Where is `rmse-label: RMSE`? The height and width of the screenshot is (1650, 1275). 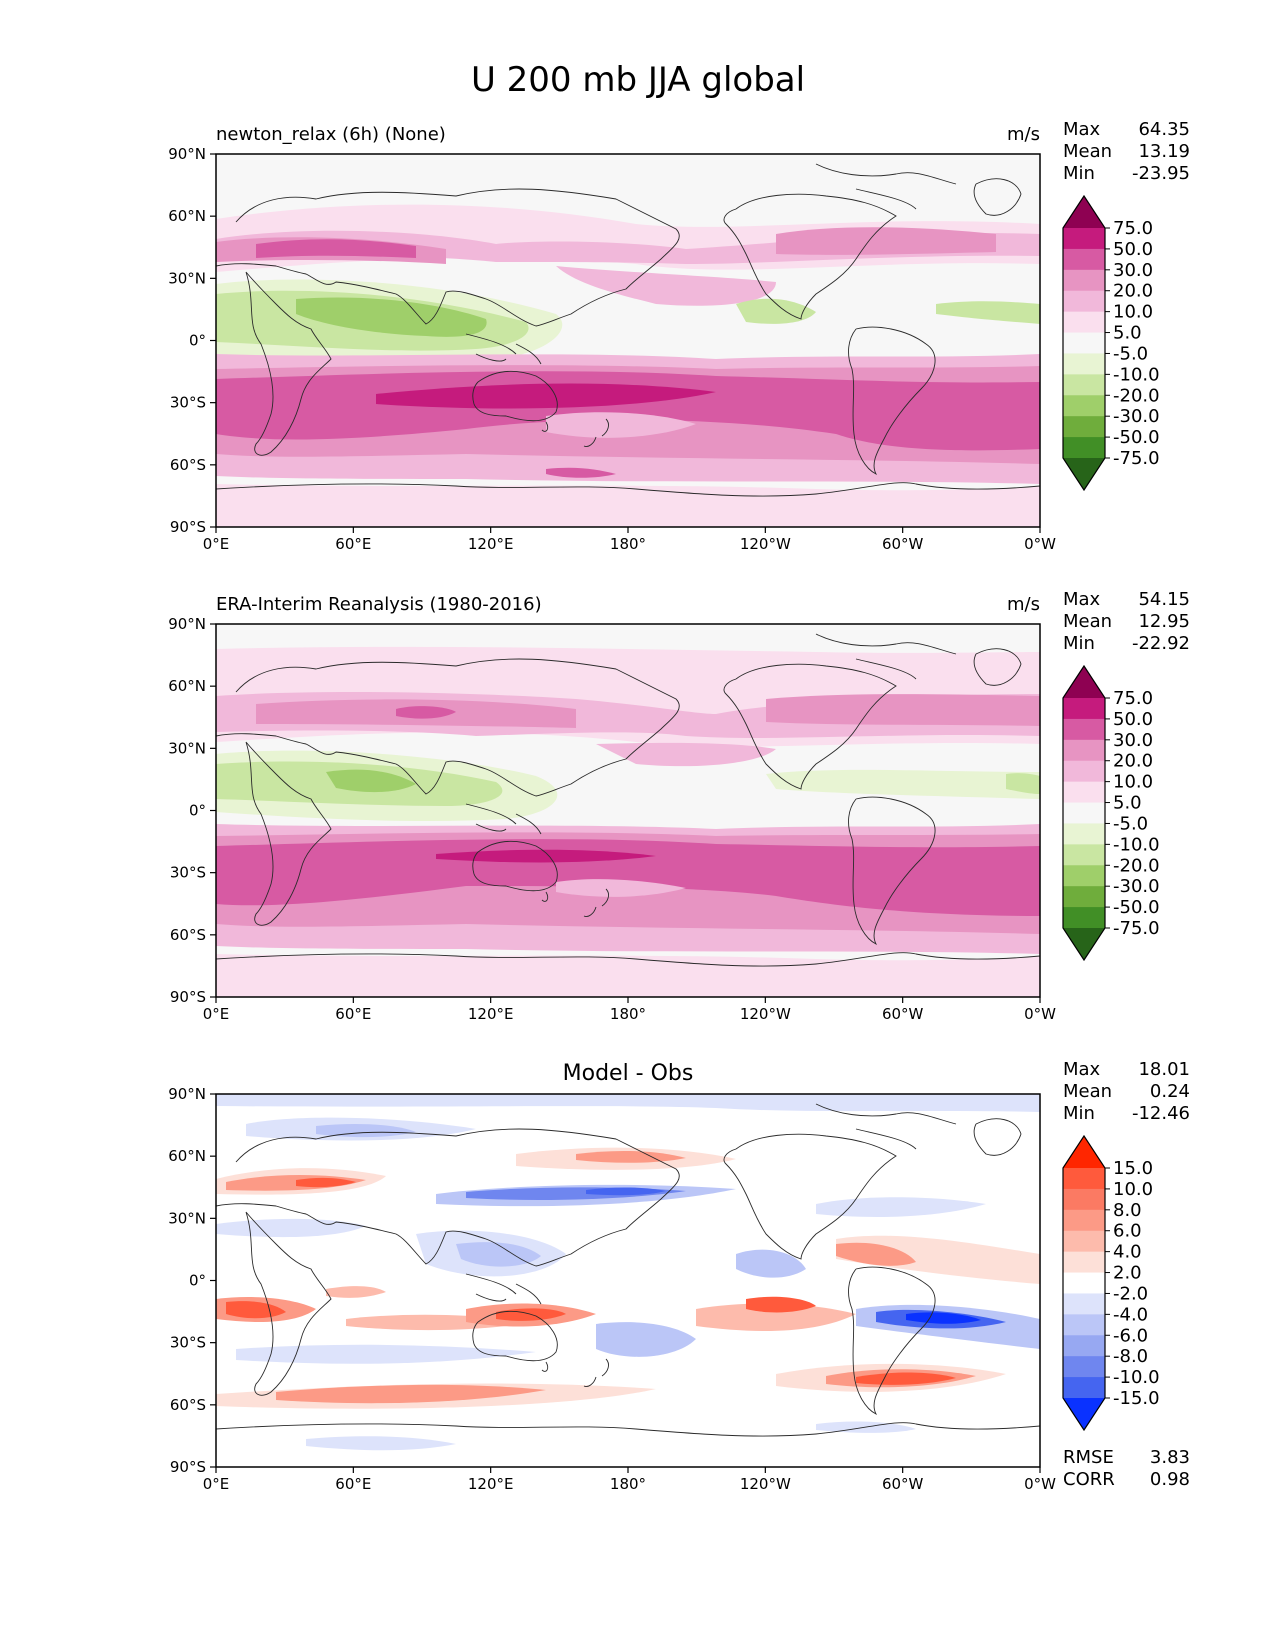
rmse-label: RMSE is located at coordinates (1088, 1457).